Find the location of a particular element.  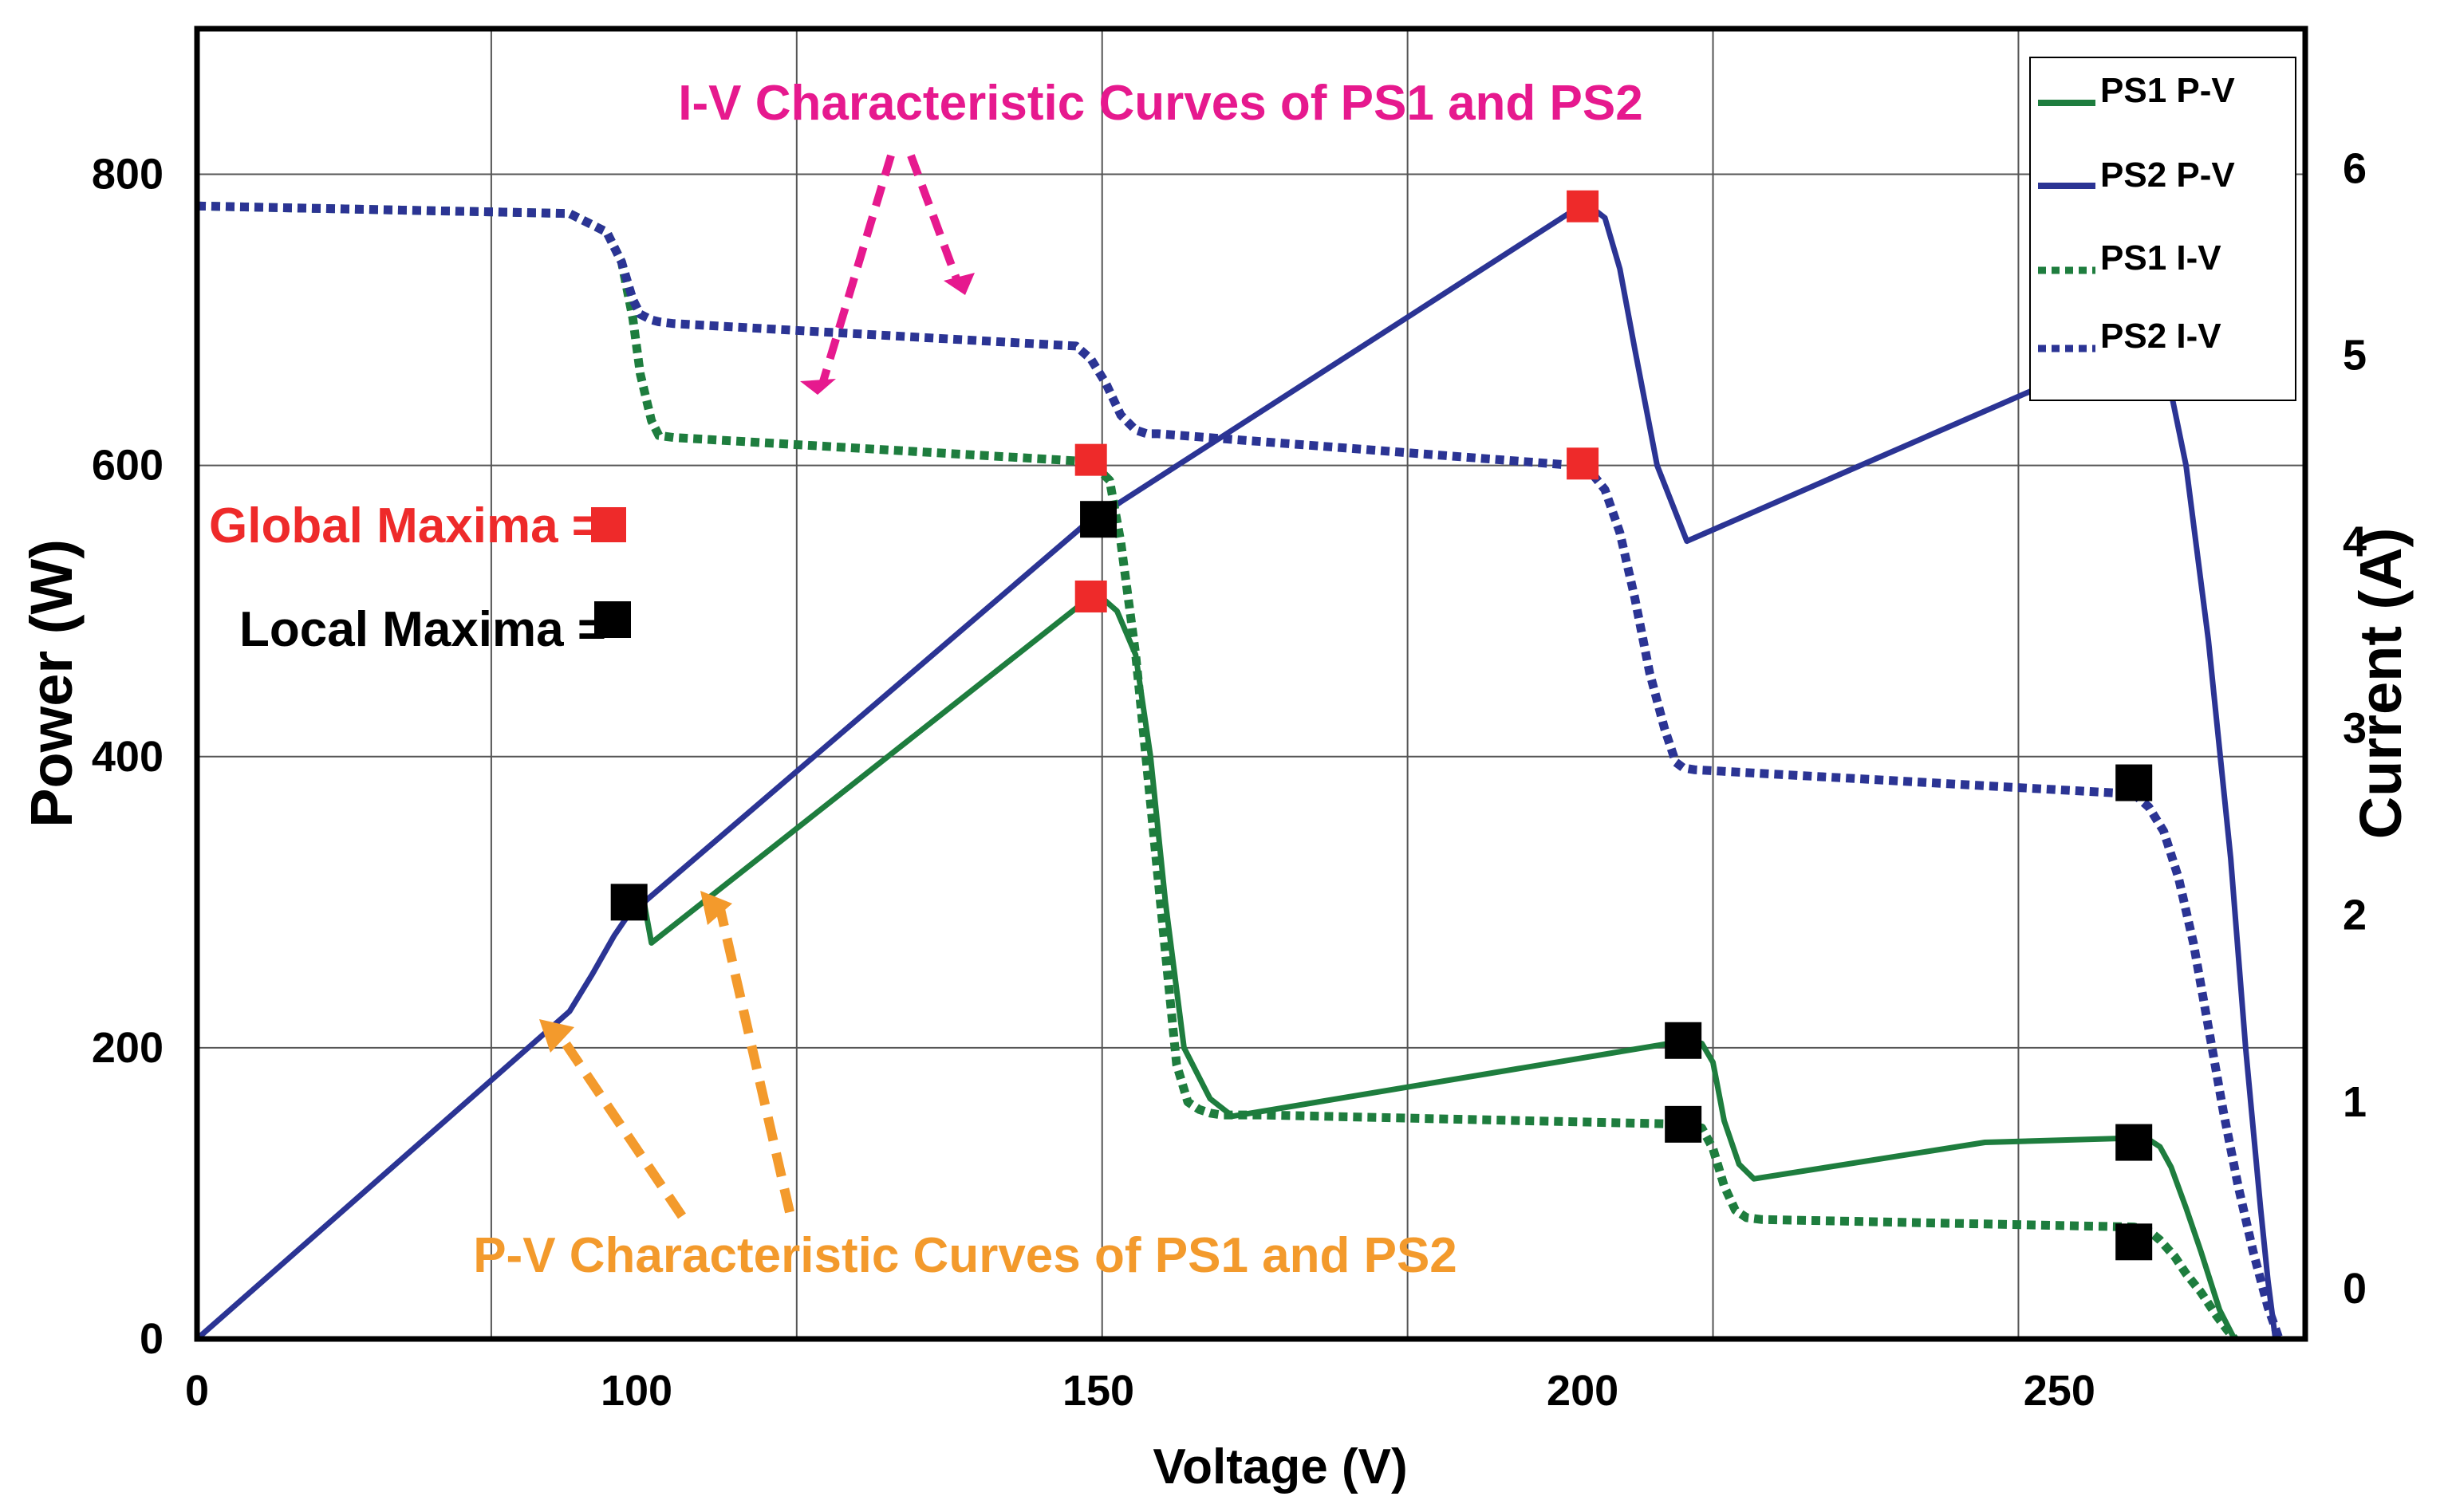

x-tick-label: 100 is located at coordinates (636, 1391).